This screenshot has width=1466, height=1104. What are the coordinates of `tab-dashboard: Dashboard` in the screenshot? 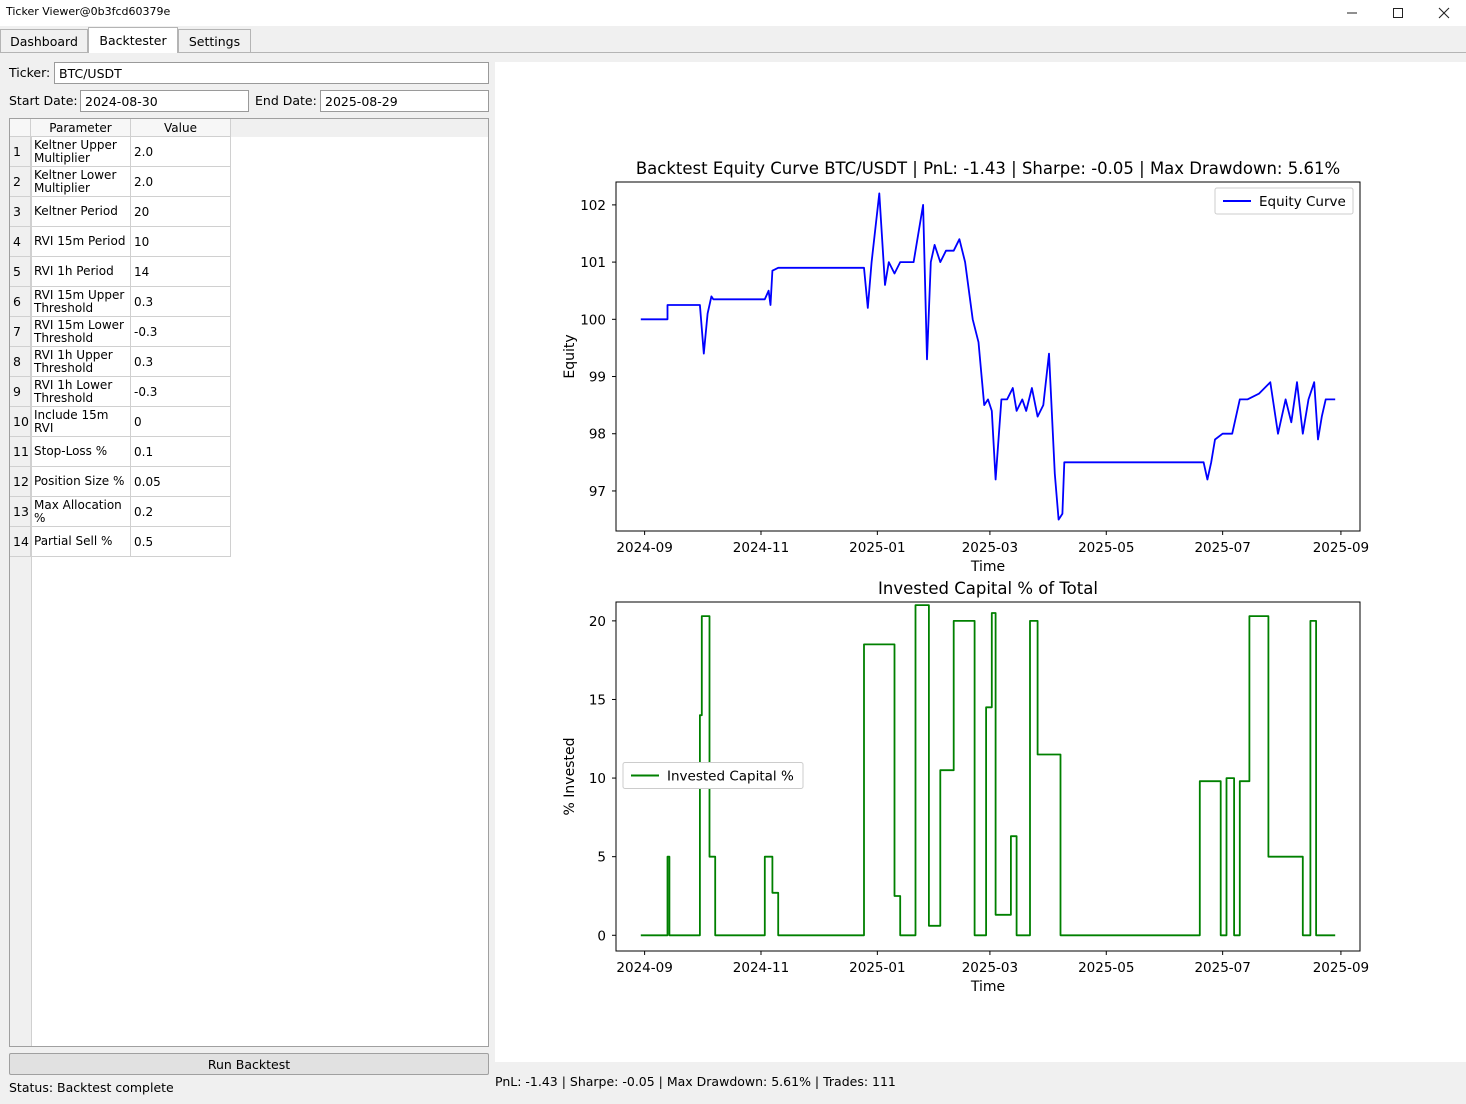 It's located at (44, 40).